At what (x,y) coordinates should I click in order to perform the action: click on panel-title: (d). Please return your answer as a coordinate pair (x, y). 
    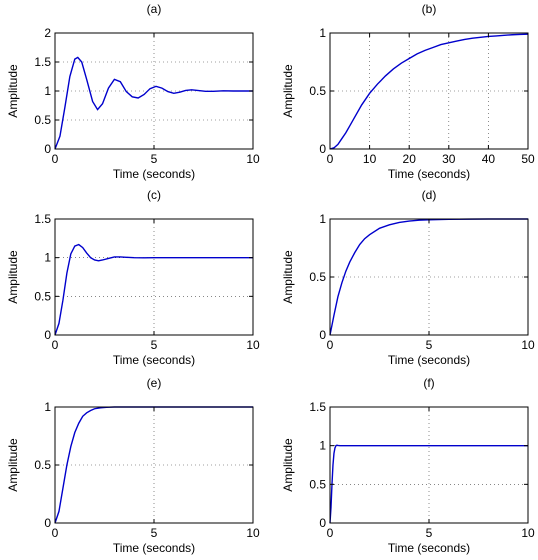
    Looking at the image, I should click on (429, 195).